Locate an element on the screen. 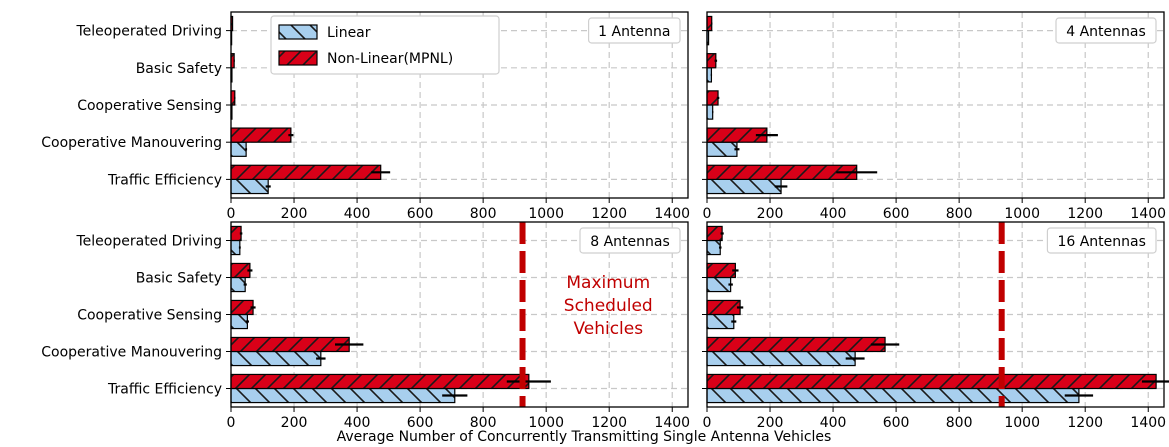 This screenshot has height=447, width=1169. panel-label: 1 Antenna is located at coordinates (634, 32).